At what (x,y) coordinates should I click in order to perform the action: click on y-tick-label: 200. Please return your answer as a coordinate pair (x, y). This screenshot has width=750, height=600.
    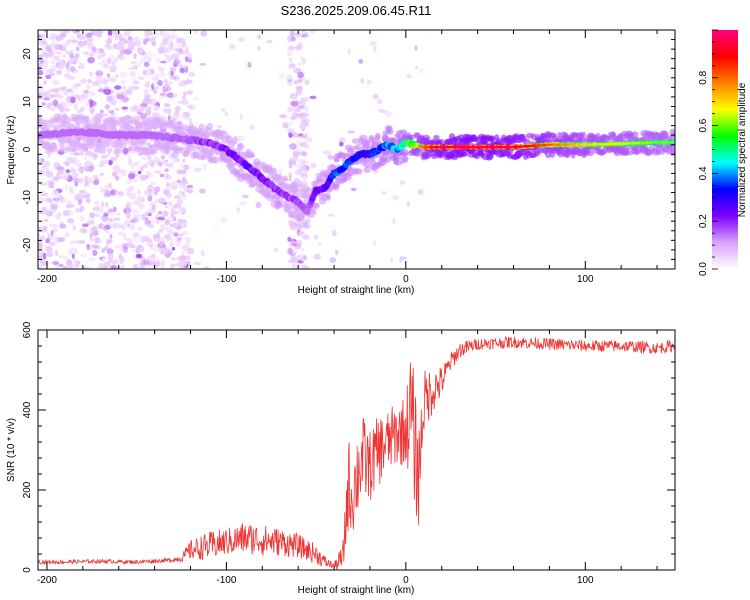
    Looking at the image, I should click on (27, 489).